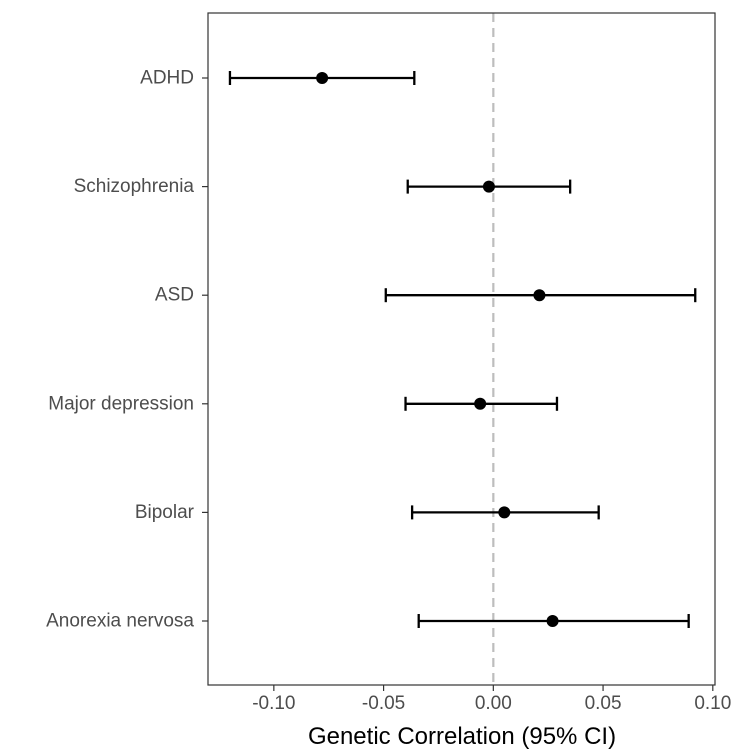 This screenshot has height=750, width=733. What do you see at coordinates (167, 78) in the screenshot?
I see `y-tick-label: ADHD` at bounding box center [167, 78].